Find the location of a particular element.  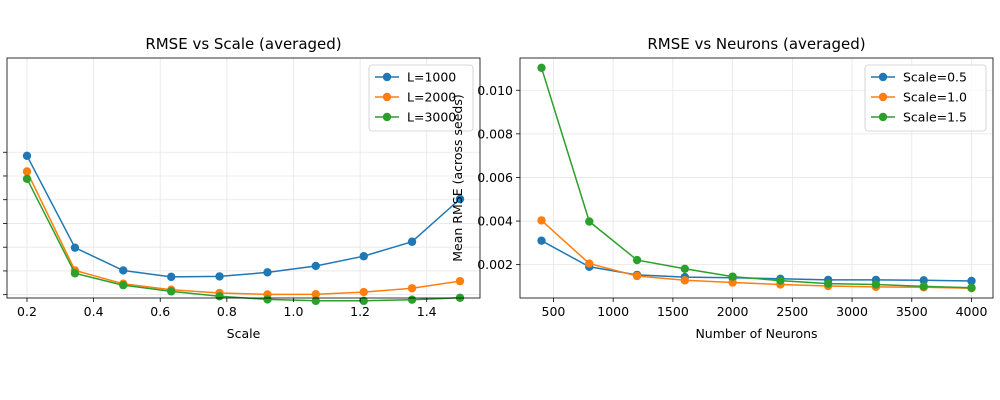

chart-title: RMSE vs Scale (averaged) is located at coordinates (243, 44).